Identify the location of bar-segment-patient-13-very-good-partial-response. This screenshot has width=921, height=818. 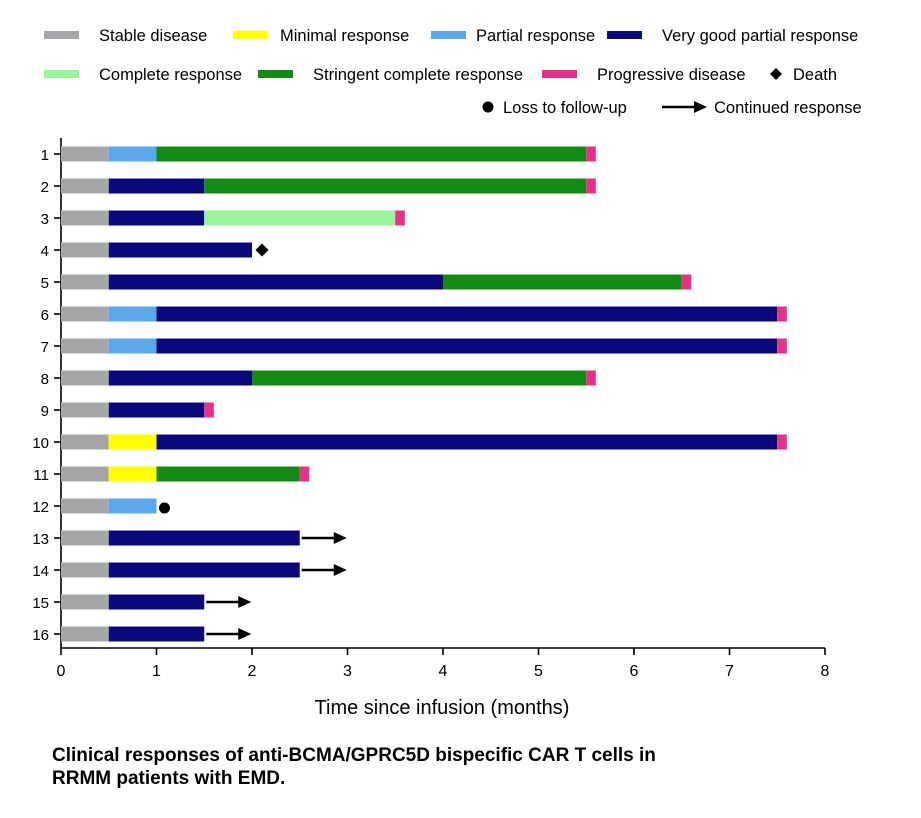
(204, 538).